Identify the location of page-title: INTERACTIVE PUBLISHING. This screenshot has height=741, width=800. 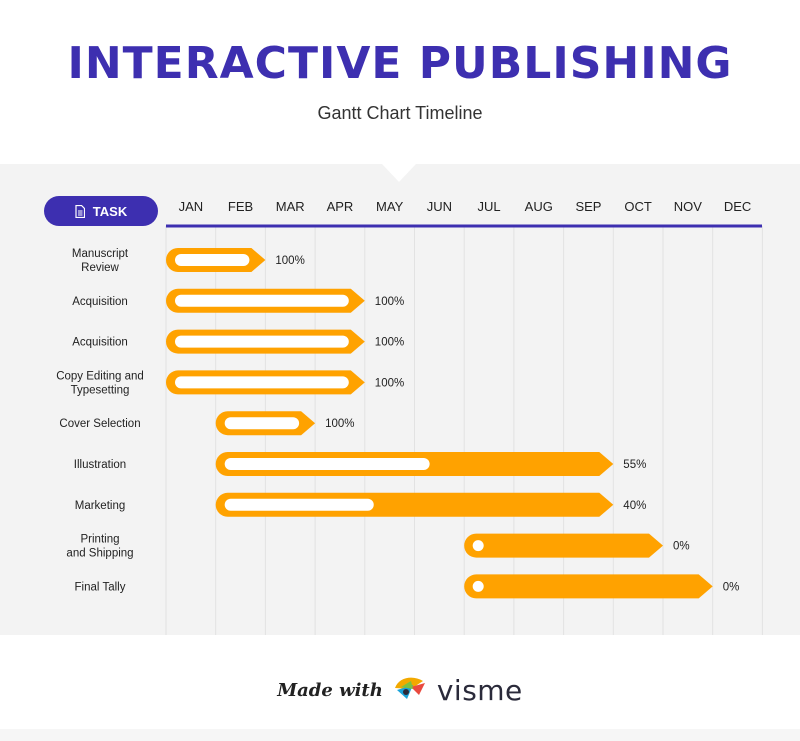
(400, 63).